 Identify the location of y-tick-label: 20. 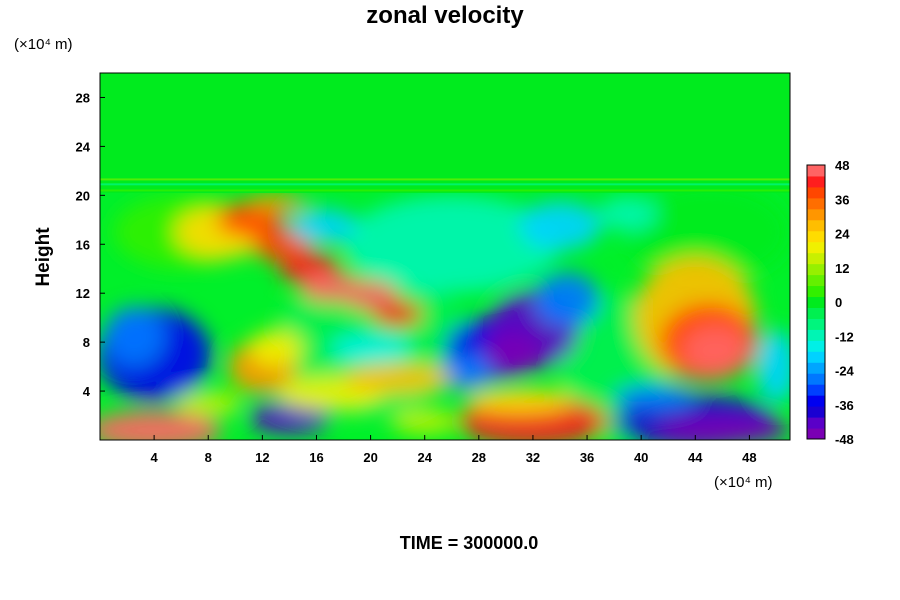
(83, 195).